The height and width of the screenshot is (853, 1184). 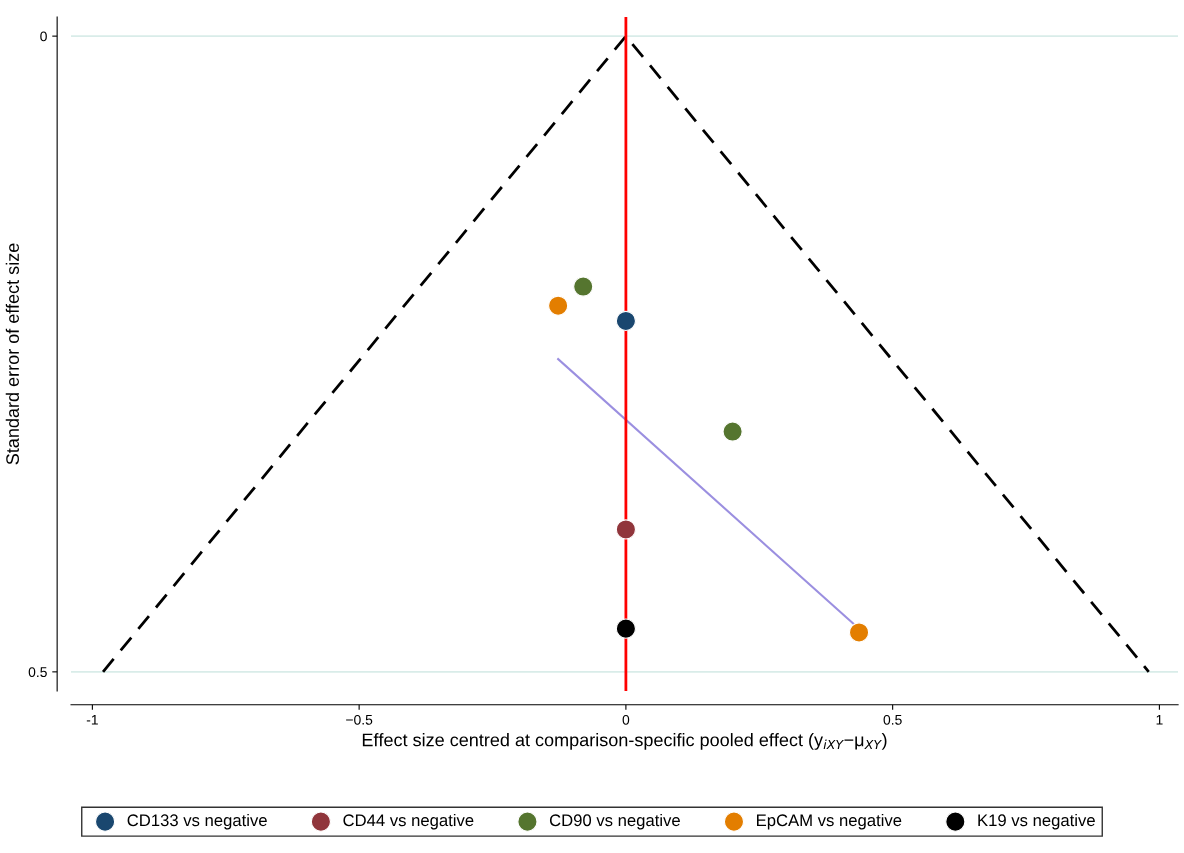 I want to click on y-axis-title: Standard error of effect size, so click(x=12, y=354).